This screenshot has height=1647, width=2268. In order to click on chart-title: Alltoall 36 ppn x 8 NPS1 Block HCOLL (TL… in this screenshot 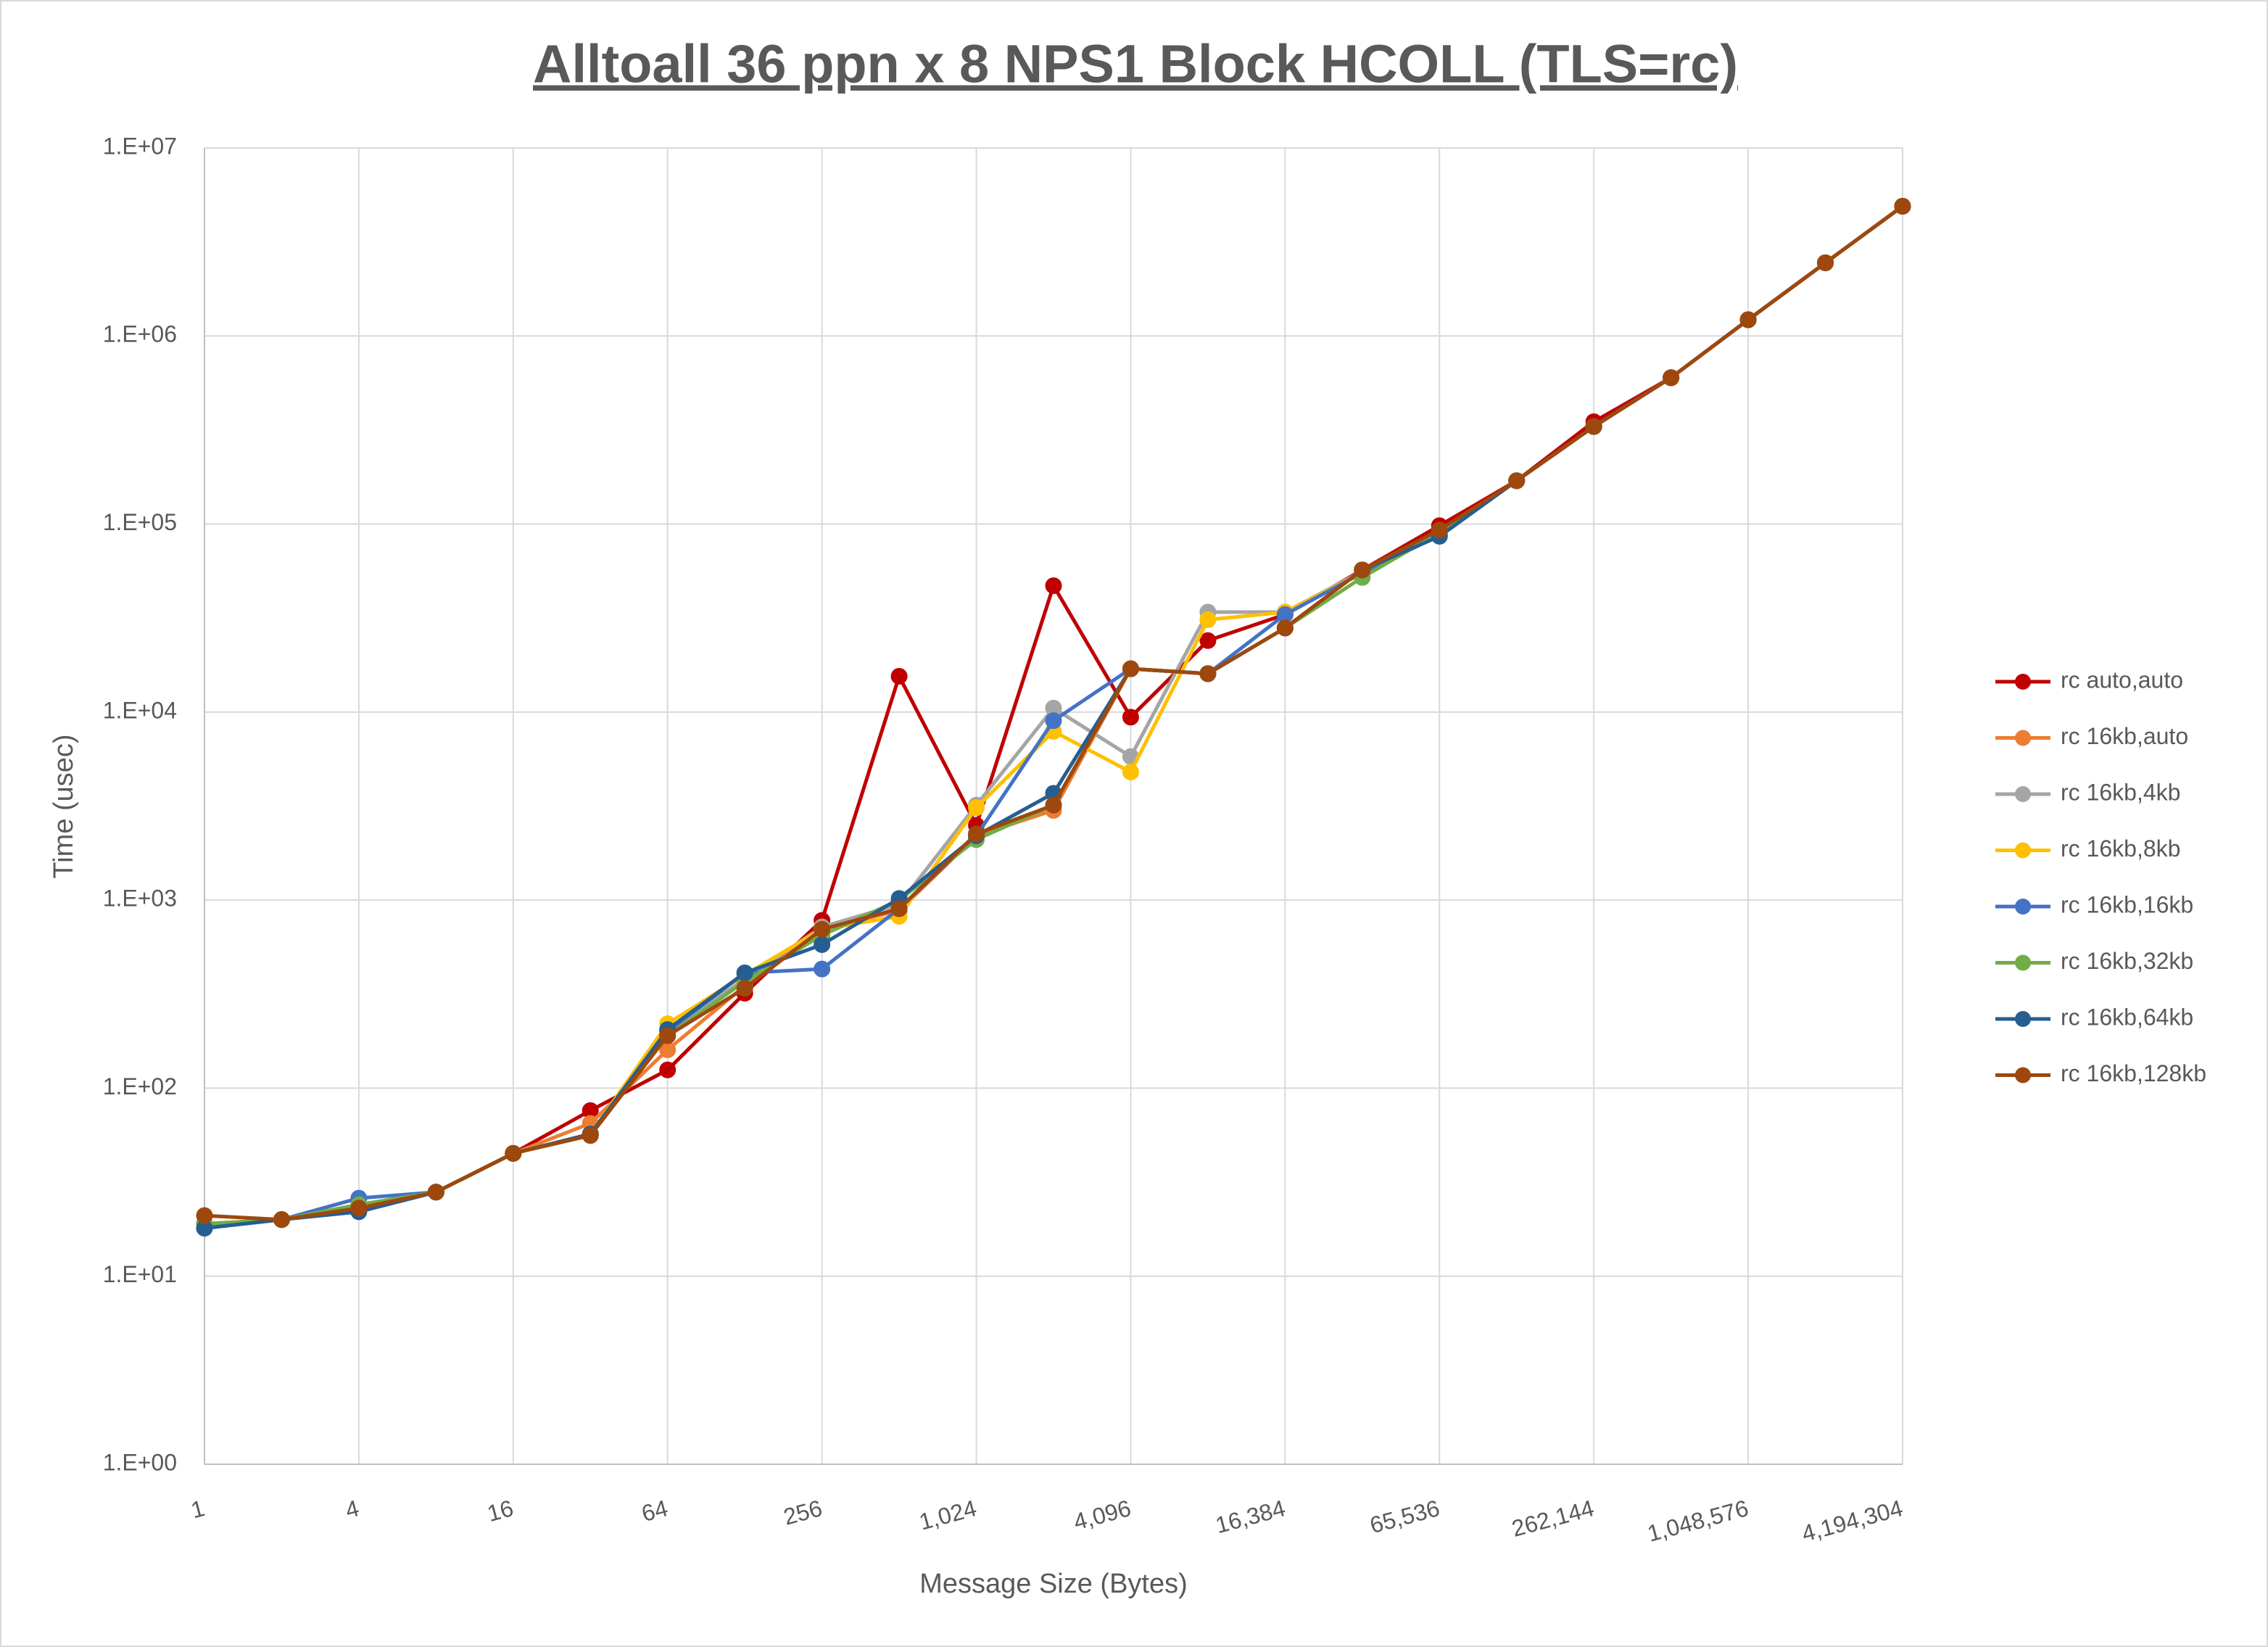, I will do `click(1135, 64)`.